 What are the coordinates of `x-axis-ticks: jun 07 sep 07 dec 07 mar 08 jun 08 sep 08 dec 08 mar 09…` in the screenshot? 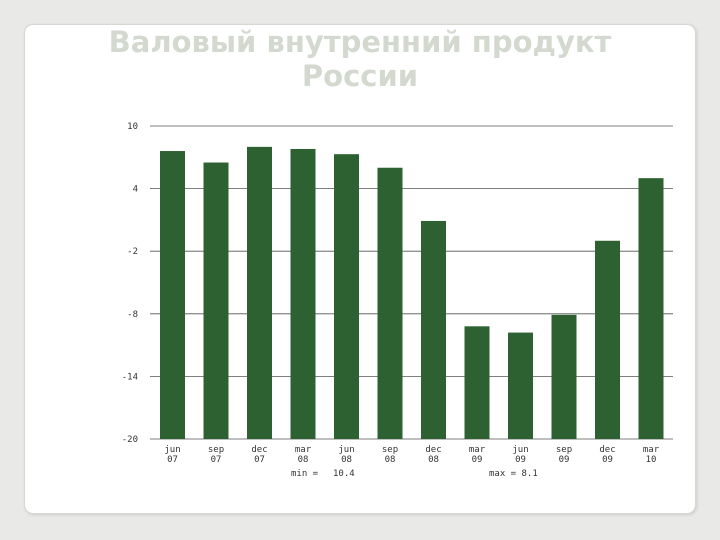 It's located at (411, 455).